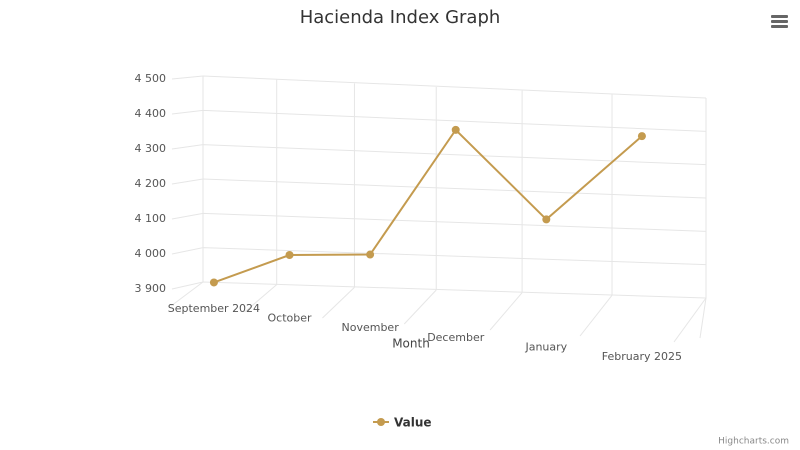 Image resolution: width=800 pixels, height=450 pixels. I want to click on y-tick-label: 4 300, so click(151, 148).